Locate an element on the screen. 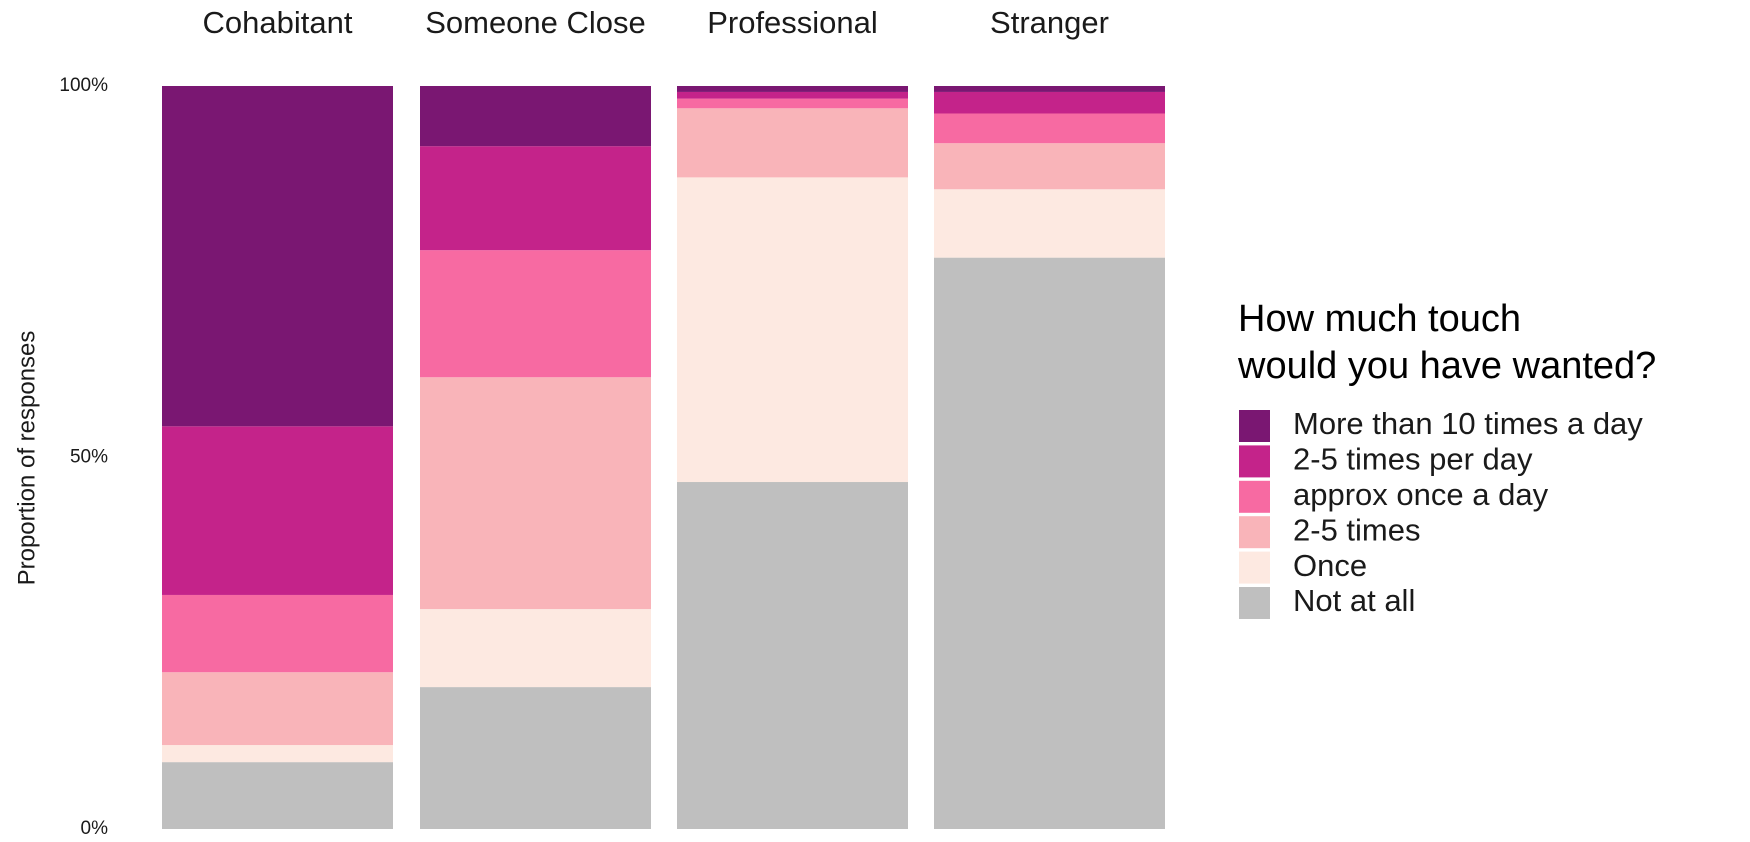 The image size is (1750, 842). legend-label: approx once a day is located at coordinates (1421, 494).